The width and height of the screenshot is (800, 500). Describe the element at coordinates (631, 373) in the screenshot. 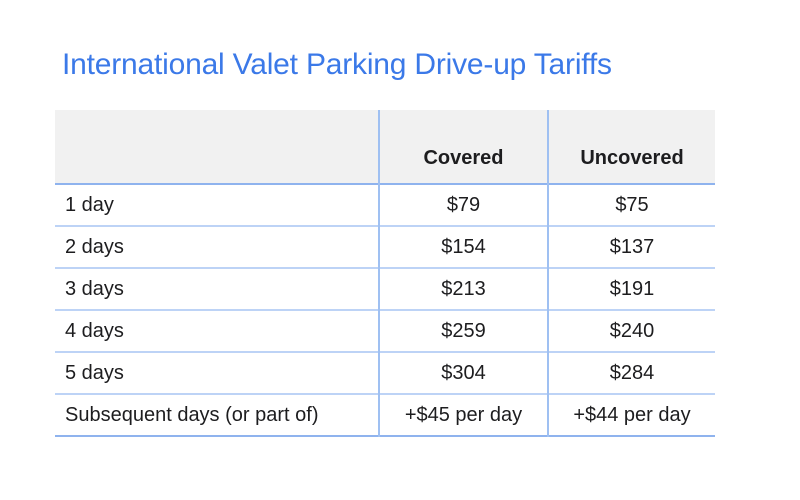

I see `uncovered-value: $284` at that location.